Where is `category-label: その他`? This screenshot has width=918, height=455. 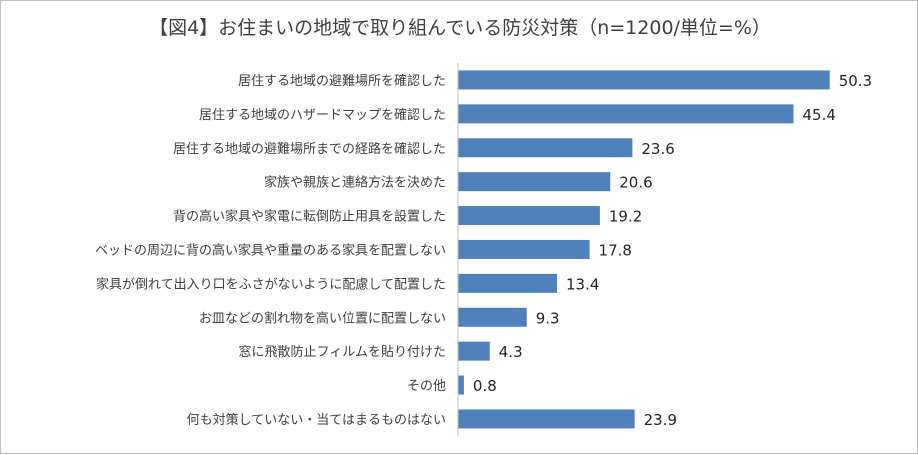 category-label: その他 is located at coordinates (426, 386).